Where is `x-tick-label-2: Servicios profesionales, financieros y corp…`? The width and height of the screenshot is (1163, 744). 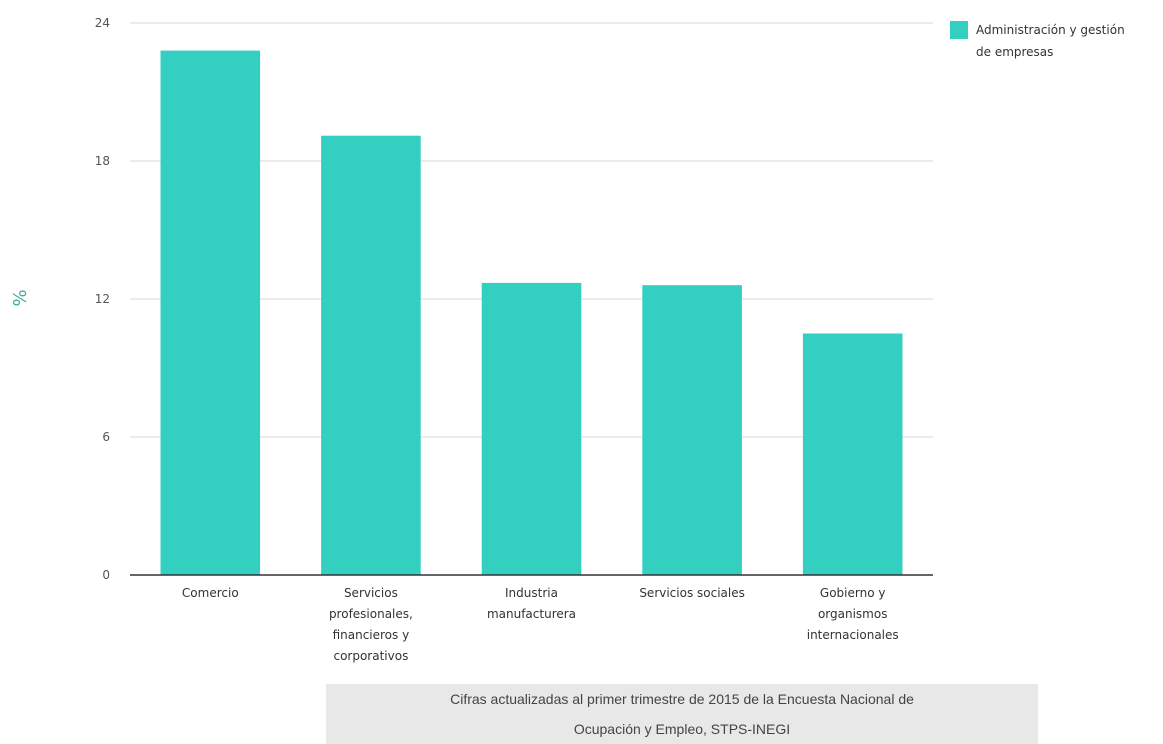
x-tick-label-2: Servicios profesionales, financieros y corp… is located at coordinates (371, 624).